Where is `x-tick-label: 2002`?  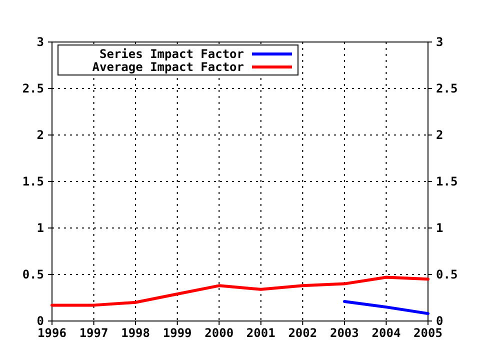
x-tick-label: 2002 is located at coordinates (303, 333).